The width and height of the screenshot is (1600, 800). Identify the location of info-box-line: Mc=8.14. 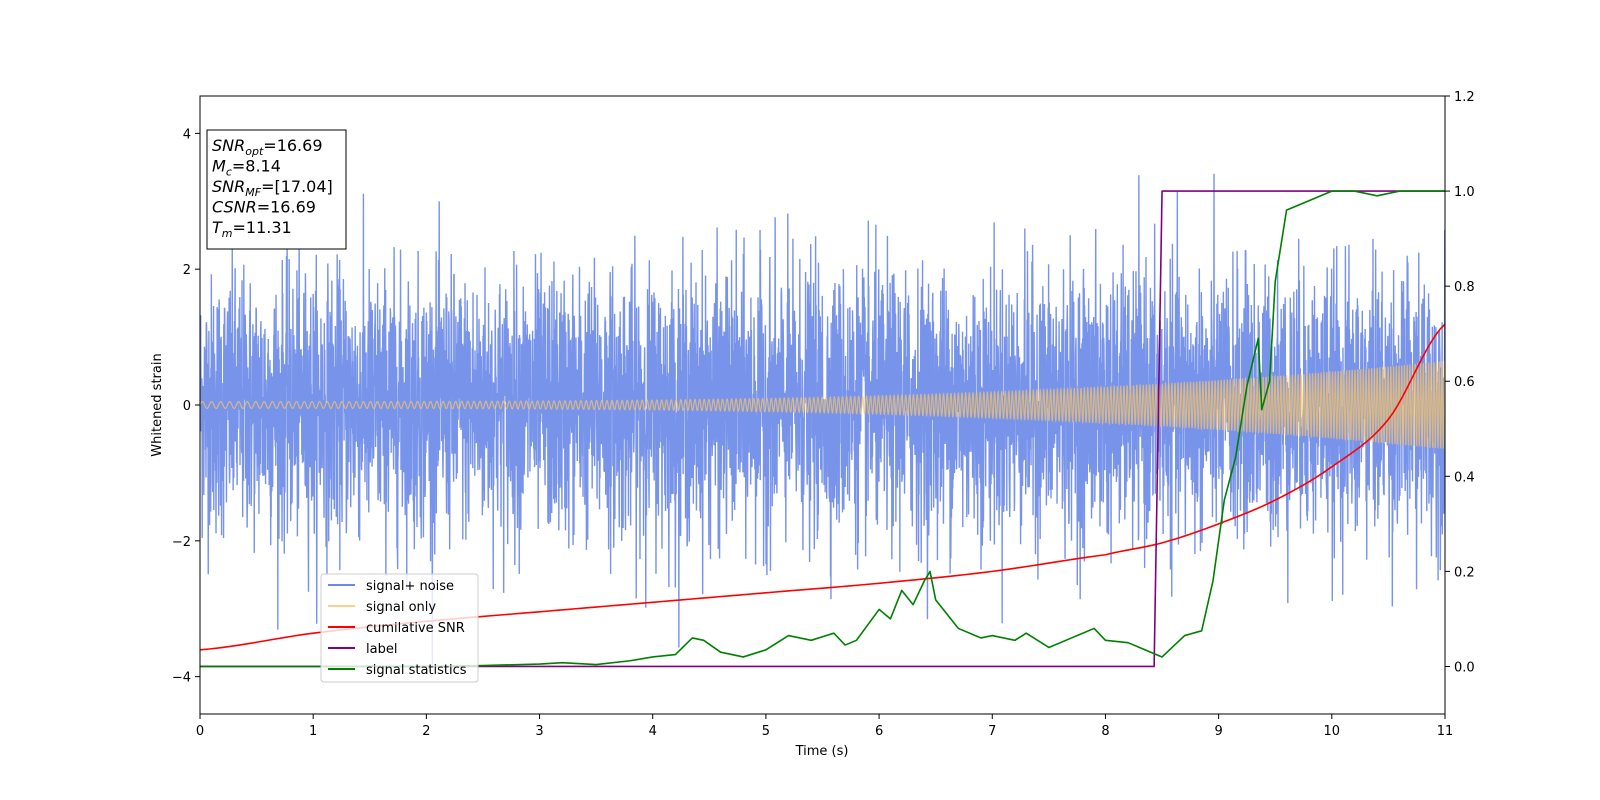
(246, 168).